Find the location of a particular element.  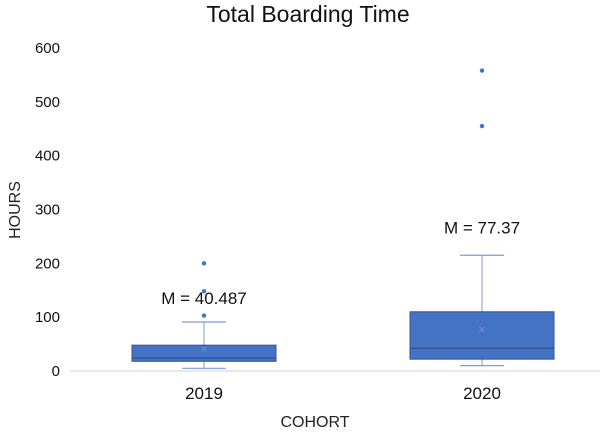

y-tick-label: 400 is located at coordinates (47, 156).